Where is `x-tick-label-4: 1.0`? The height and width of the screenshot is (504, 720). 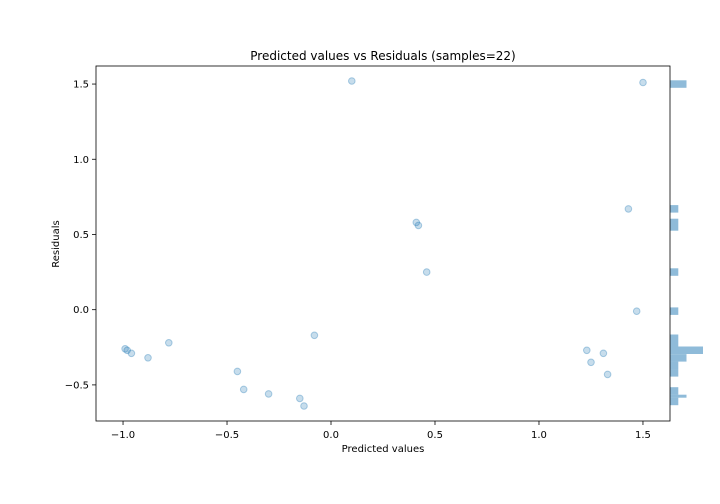 x-tick-label-4: 1.0 is located at coordinates (539, 435).